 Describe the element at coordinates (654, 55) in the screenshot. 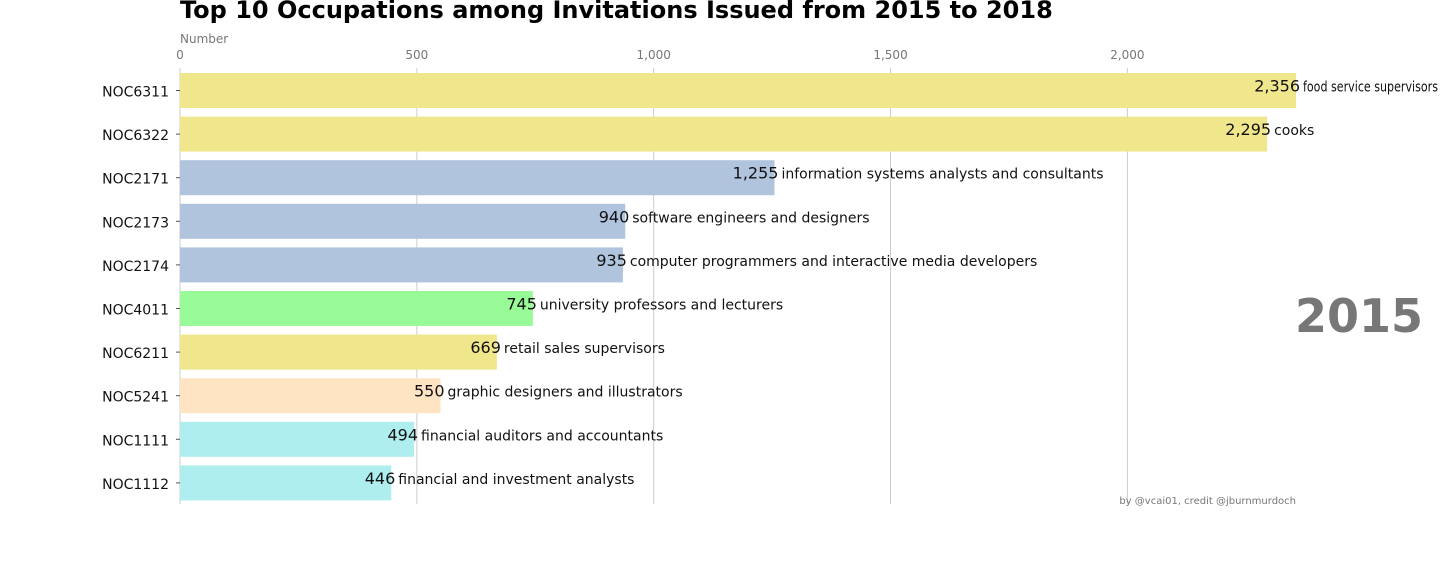

I see `x-tick-label: 1,000` at that location.